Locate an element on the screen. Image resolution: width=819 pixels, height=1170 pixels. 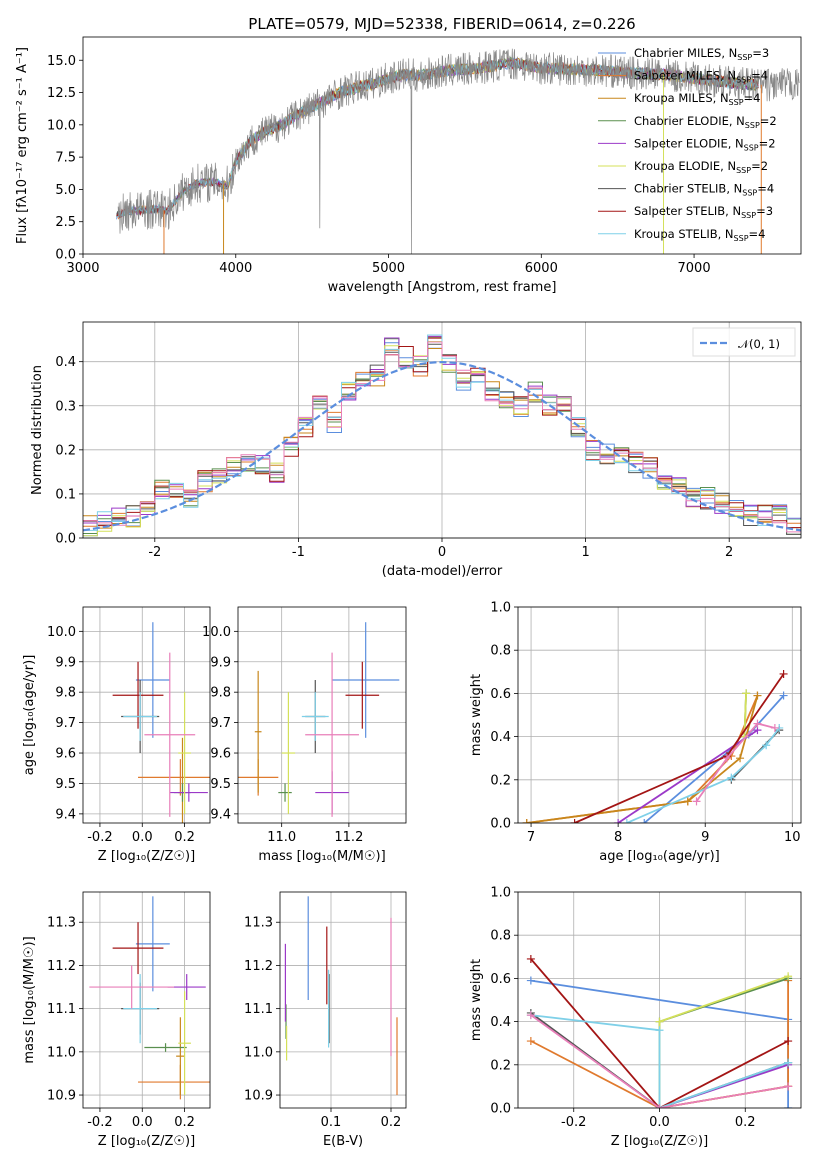
y-tick-label: 11.3 is located at coordinates (61, 923).